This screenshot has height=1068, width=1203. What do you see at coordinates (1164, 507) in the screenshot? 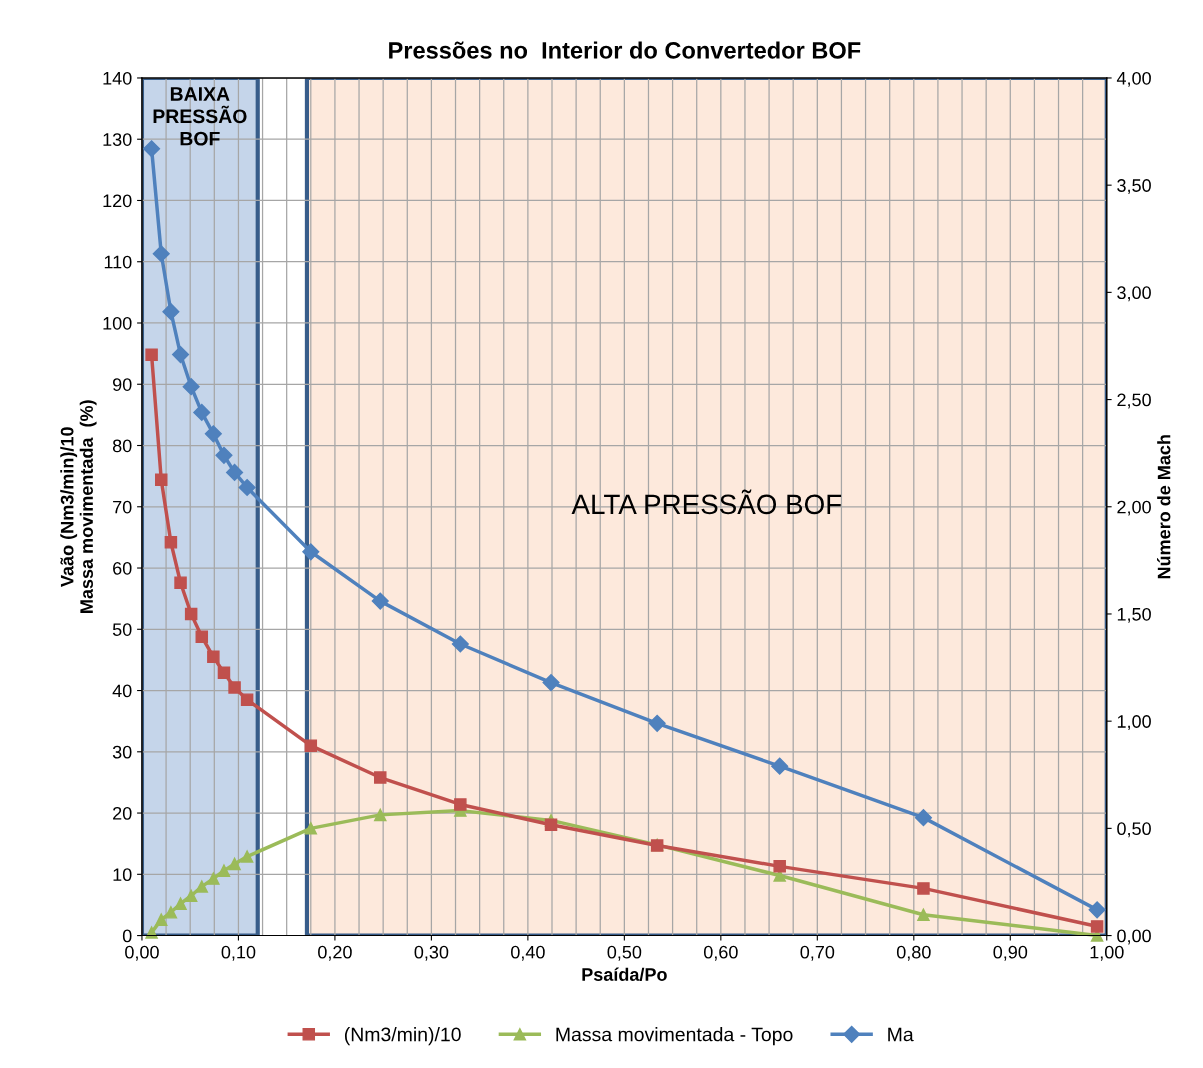
I see `y2-axis-title: Número de Mach` at bounding box center [1164, 507].